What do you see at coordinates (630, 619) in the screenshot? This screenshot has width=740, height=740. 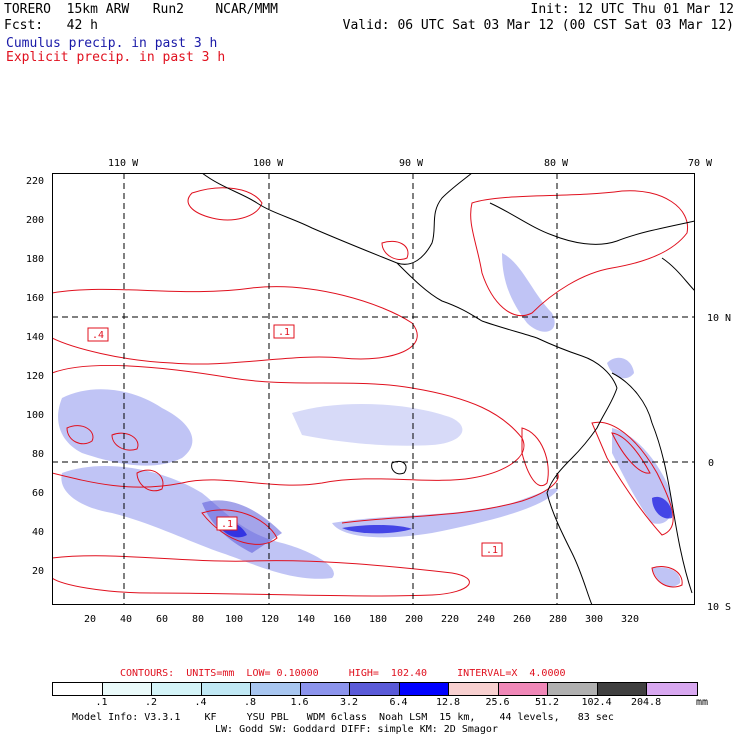 I see `x-tick-label: 320` at bounding box center [630, 619].